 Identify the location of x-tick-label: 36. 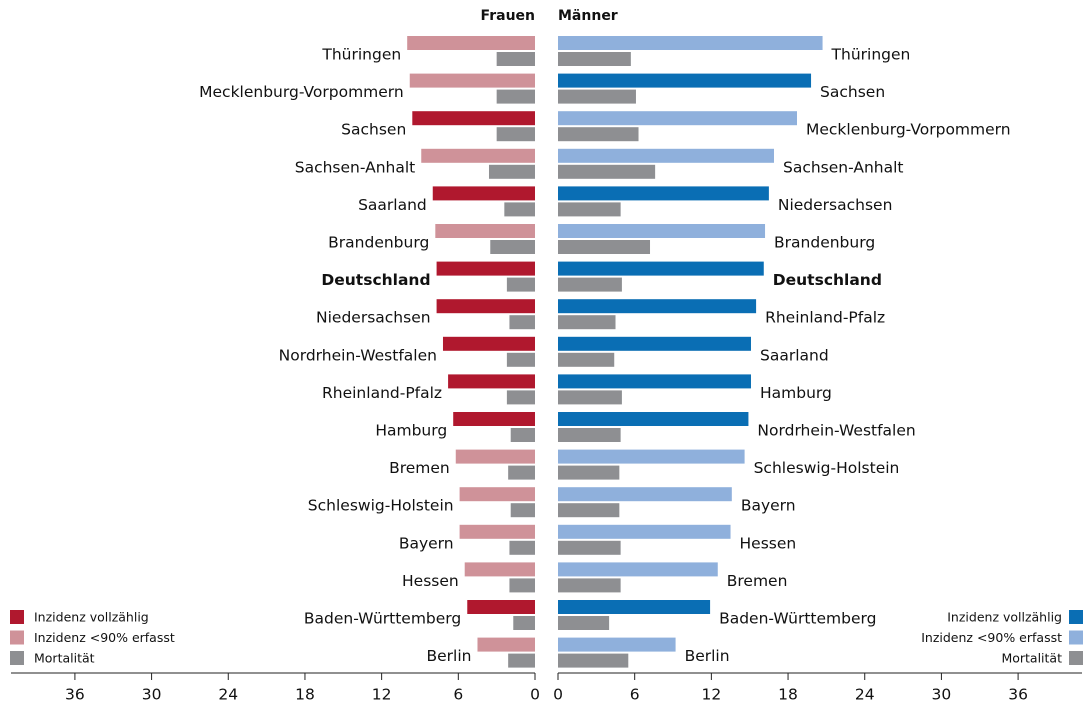
(75, 695).